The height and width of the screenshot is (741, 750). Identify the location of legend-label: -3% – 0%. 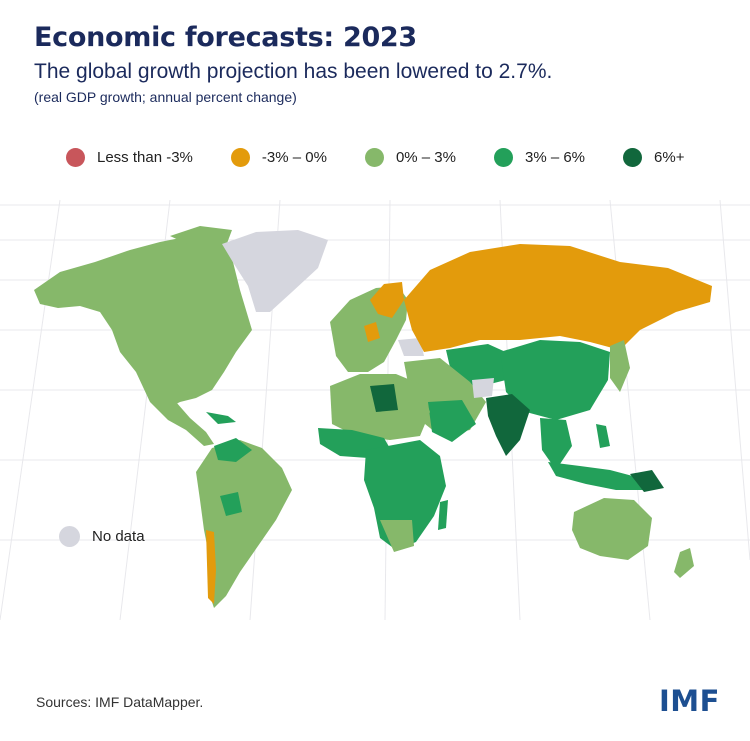
(294, 157).